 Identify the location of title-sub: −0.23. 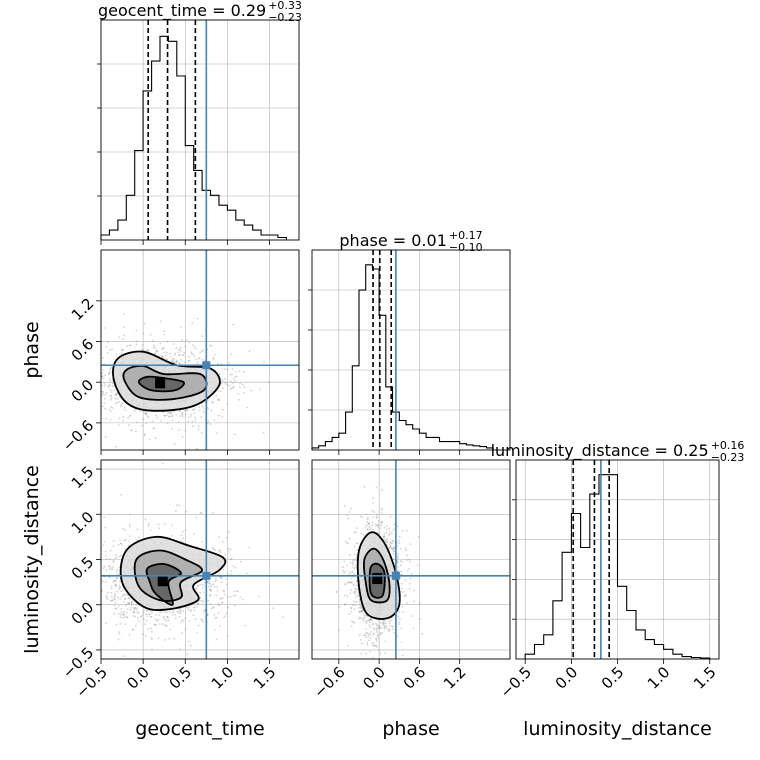
(285, 17).